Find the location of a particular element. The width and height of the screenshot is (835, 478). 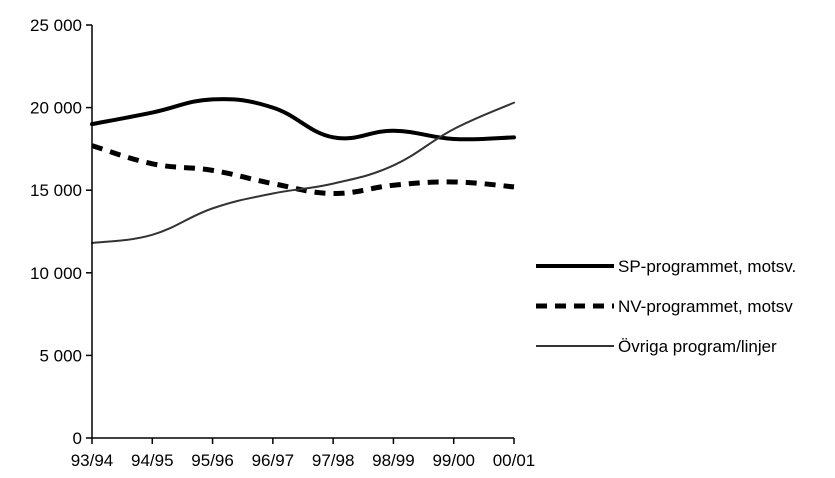

x-tick-label: 96/97 is located at coordinates (273, 460).